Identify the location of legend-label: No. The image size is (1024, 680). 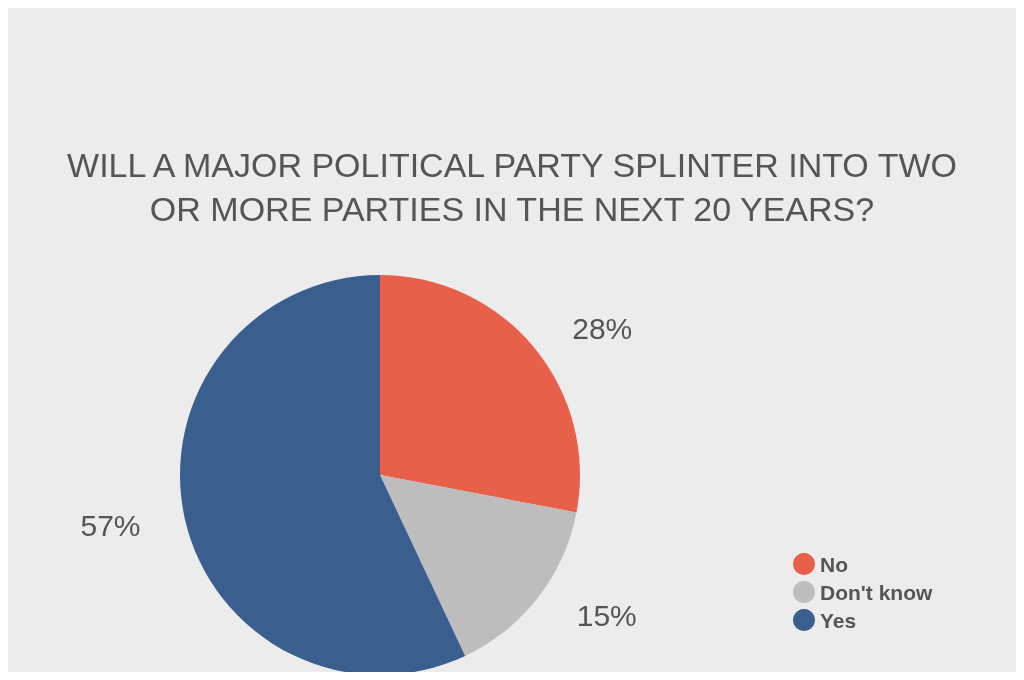
(834, 564).